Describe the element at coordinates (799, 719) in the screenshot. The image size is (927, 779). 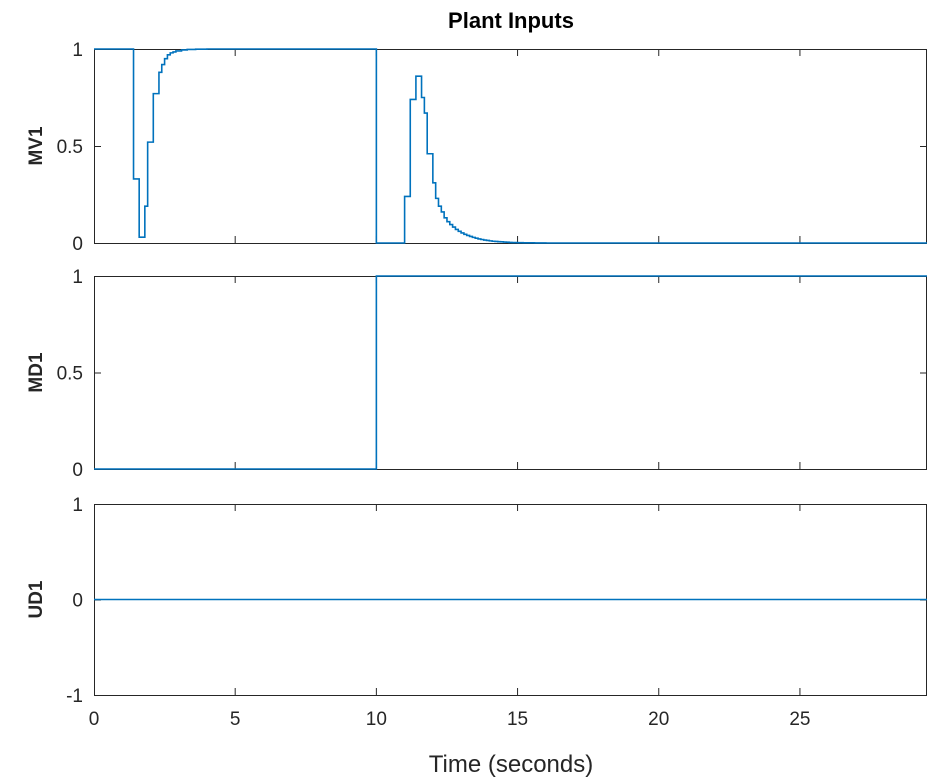
I see `x-tick-label: 25` at that location.